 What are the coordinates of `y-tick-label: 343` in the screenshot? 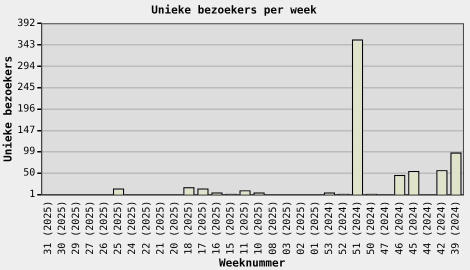 It's located at (26, 44).